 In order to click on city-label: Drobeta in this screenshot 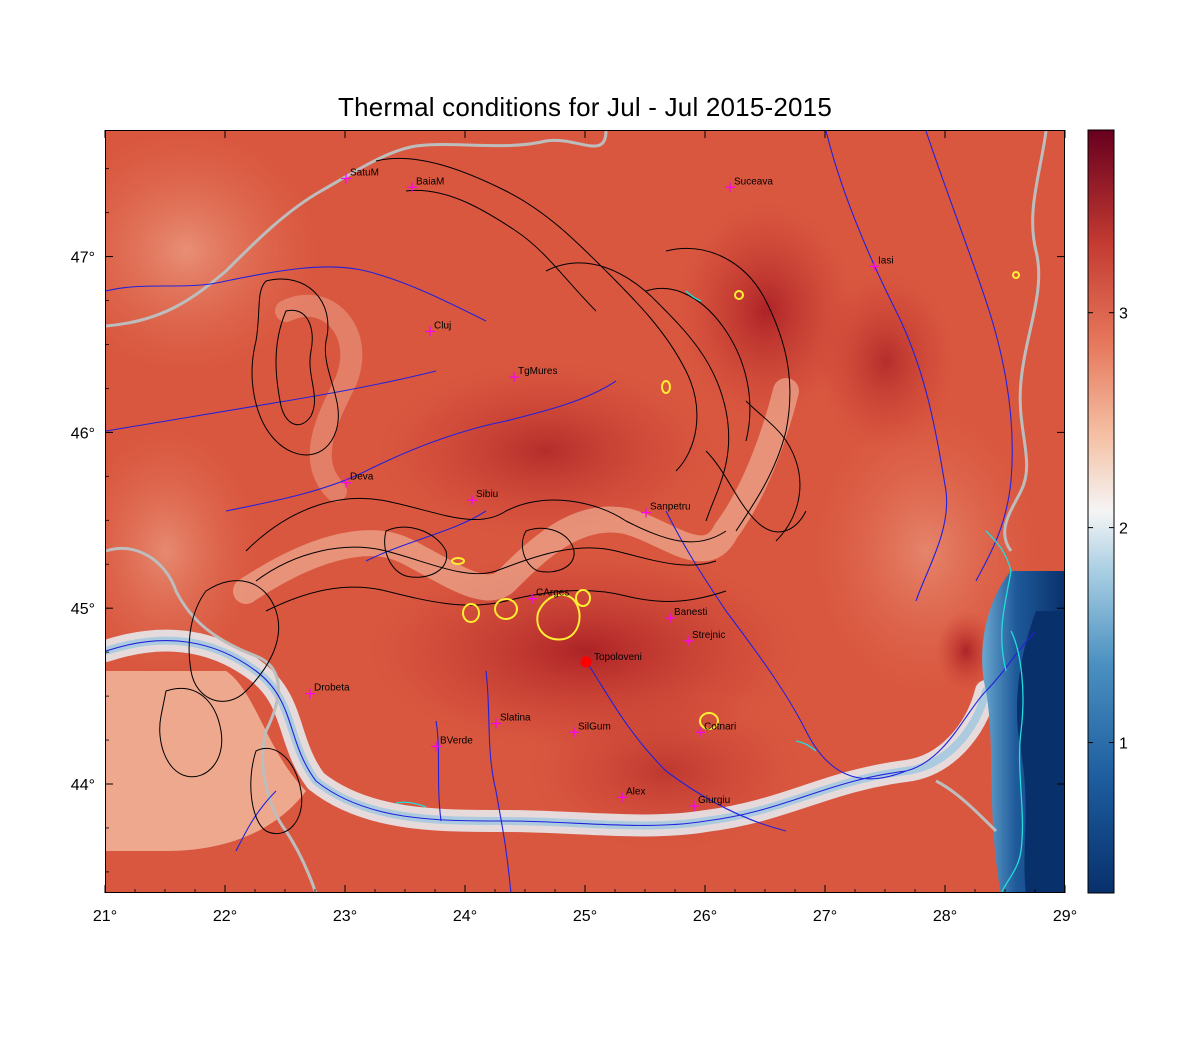, I will do `click(332, 688)`.